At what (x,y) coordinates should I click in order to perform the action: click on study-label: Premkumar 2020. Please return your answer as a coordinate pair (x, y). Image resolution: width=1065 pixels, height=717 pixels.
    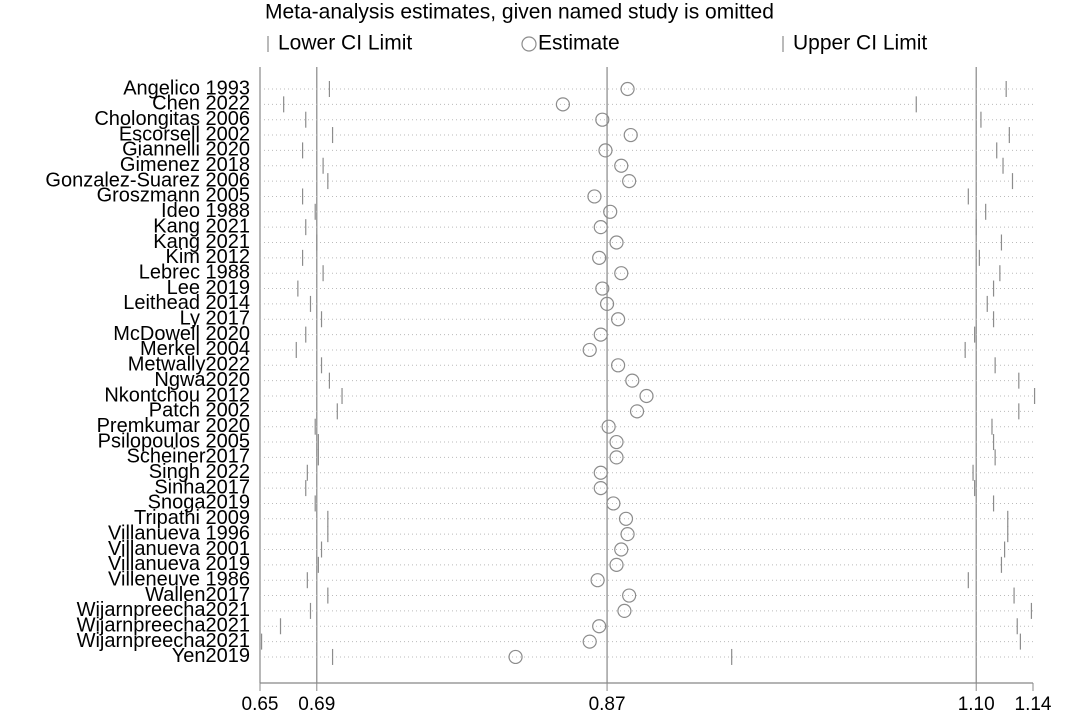
    Looking at the image, I should click on (173, 426).